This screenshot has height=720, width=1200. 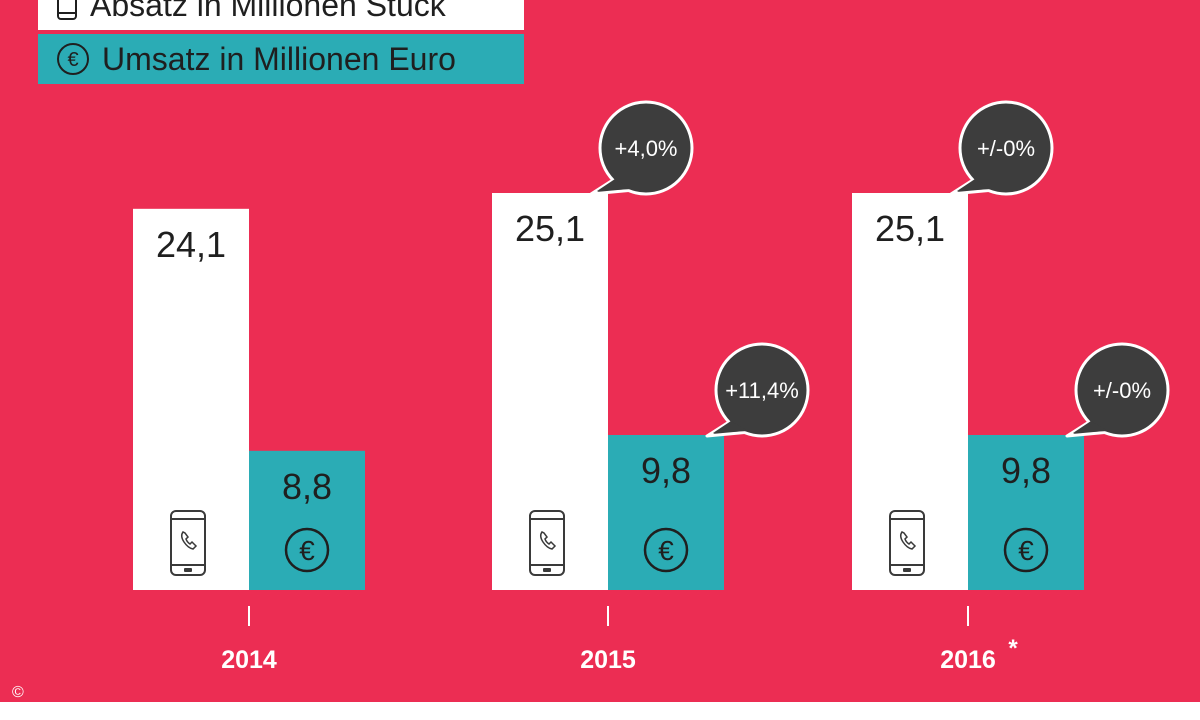 I want to click on legend-label-umsatz: Umsatz in Millionen Euro, so click(x=279, y=58).